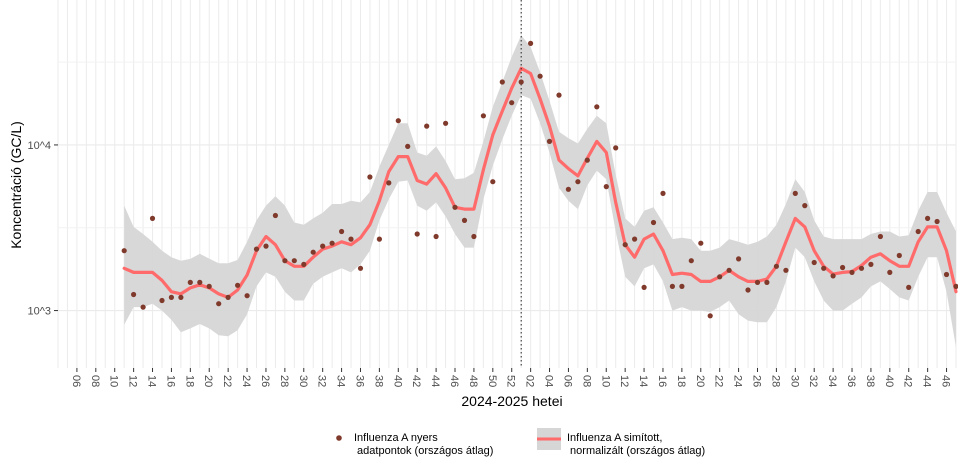  I want to click on x-tick-label: 46, so click(946, 381).